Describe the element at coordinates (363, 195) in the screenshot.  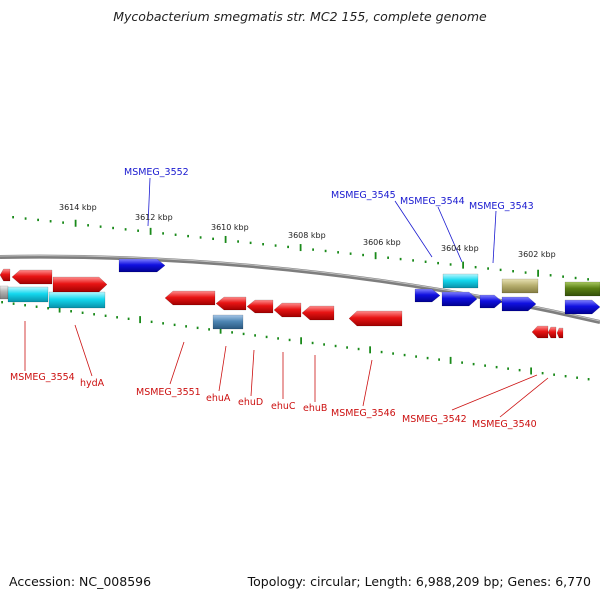
I see `gene-label: MSMEG_3545` at that location.